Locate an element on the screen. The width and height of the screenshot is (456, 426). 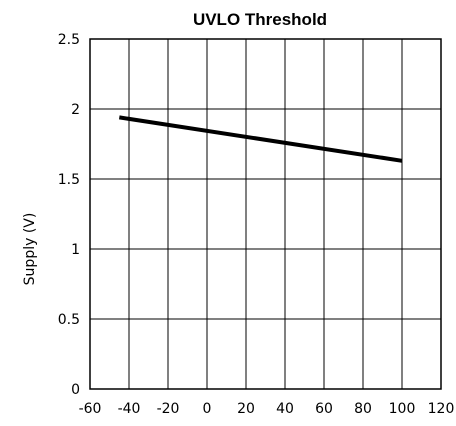
x-tick-label: -40 is located at coordinates (129, 409).